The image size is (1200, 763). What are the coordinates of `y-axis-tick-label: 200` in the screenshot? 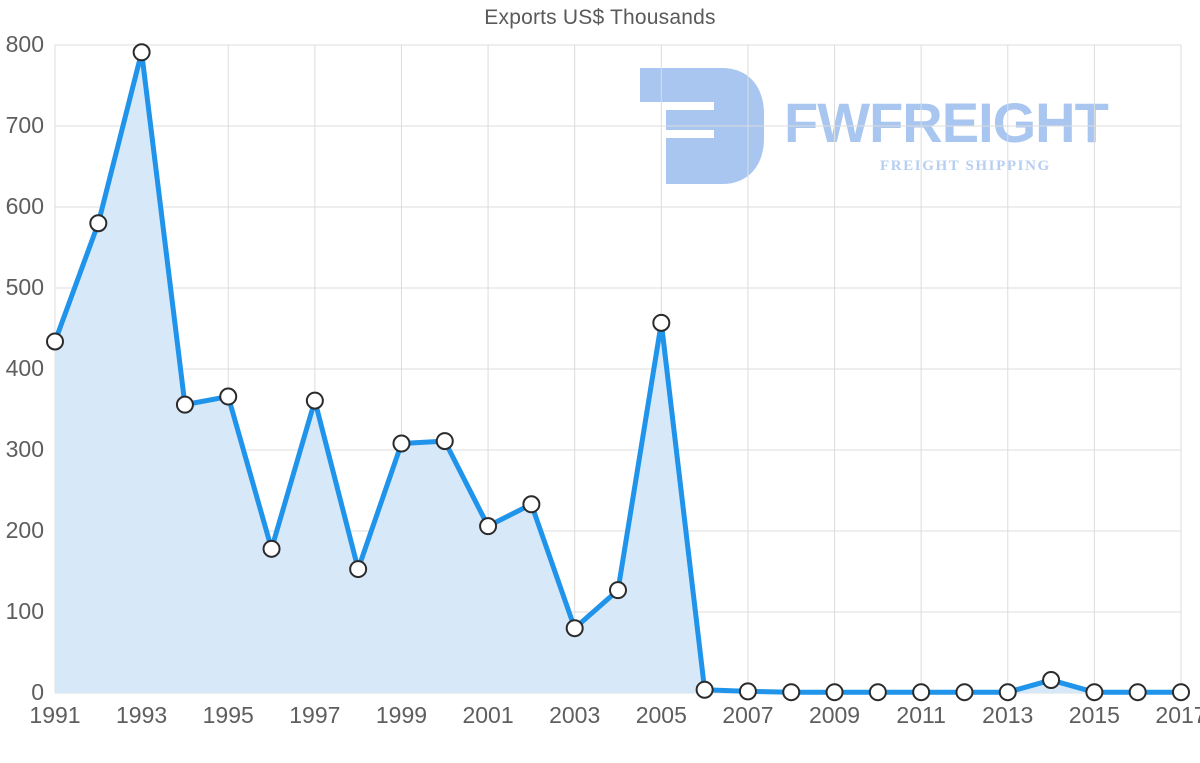 It's located at (24, 530).